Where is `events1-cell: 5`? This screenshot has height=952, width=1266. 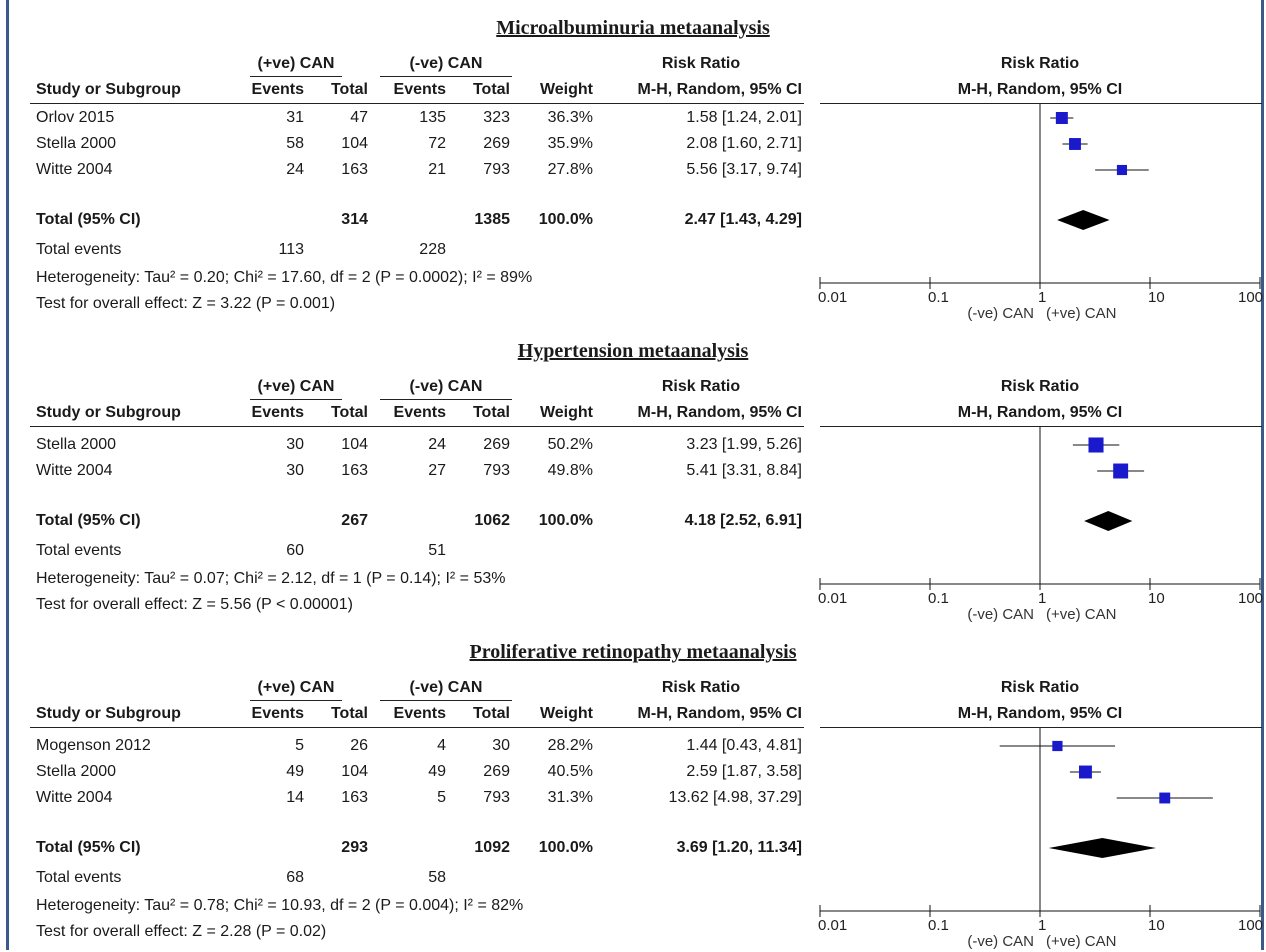 events1-cell: 5 is located at coordinates (299, 745).